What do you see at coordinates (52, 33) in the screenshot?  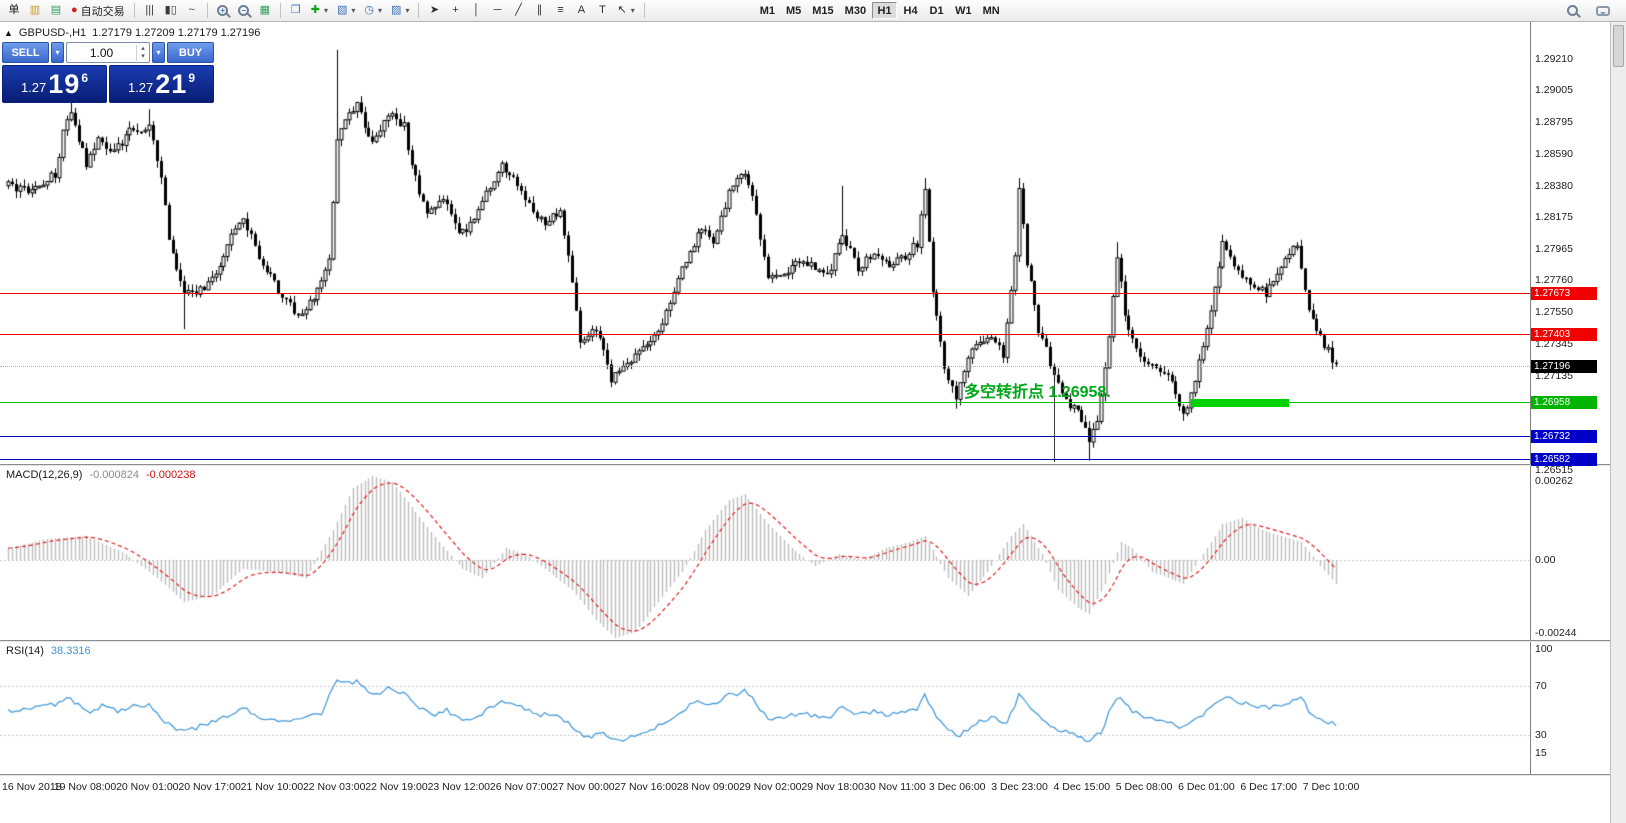 I see `symbol-period: GBPUSD-,H1` at bounding box center [52, 33].